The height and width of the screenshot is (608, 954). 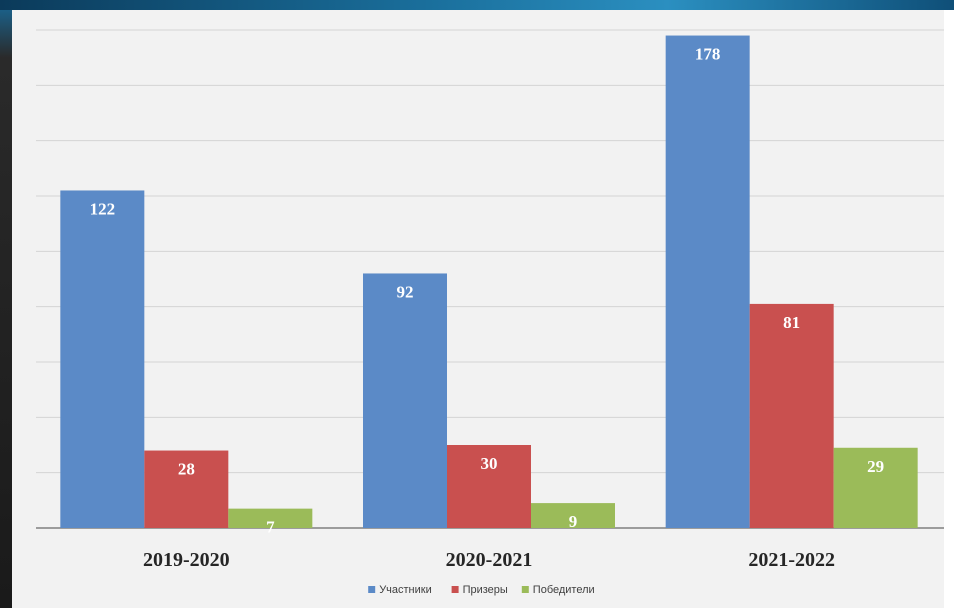 I want to click on category-label: 2020-2021, so click(x=489, y=560).